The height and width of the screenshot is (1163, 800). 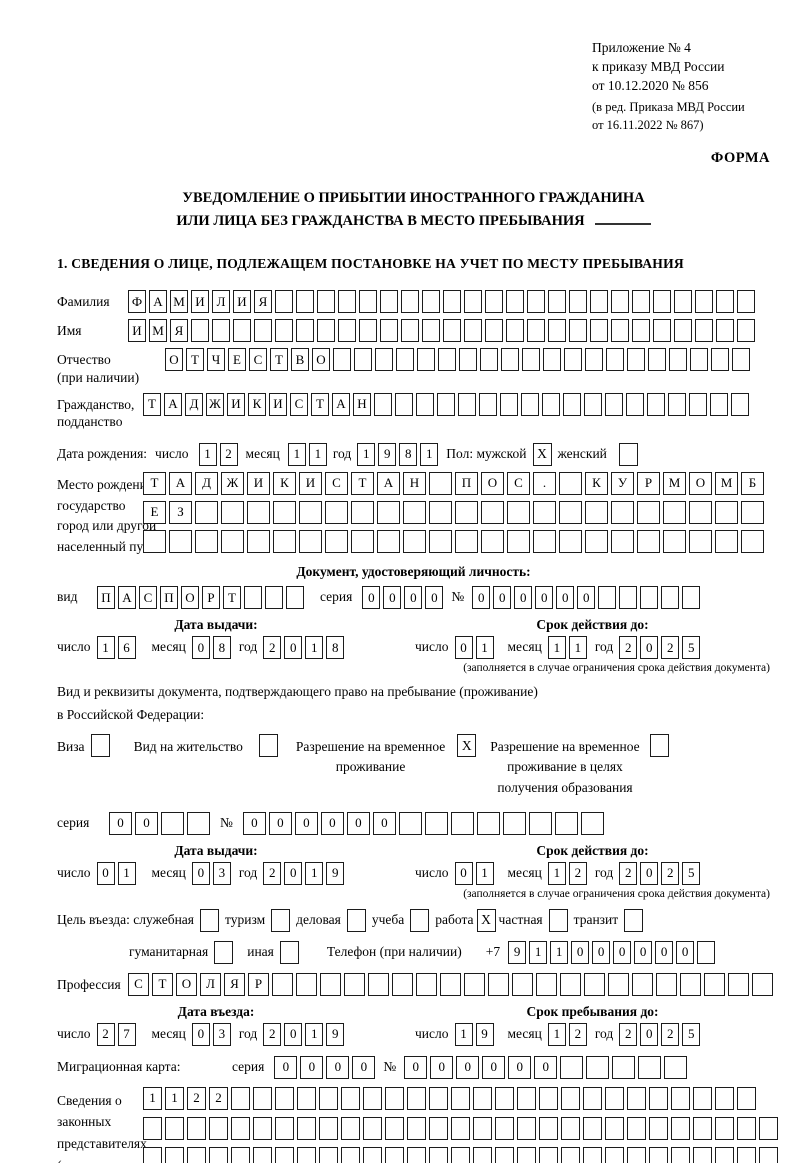 What do you see at coordinates (362, 404) in the screenshot?
I see `char-cell: Н` at bounding box center [362, 404].